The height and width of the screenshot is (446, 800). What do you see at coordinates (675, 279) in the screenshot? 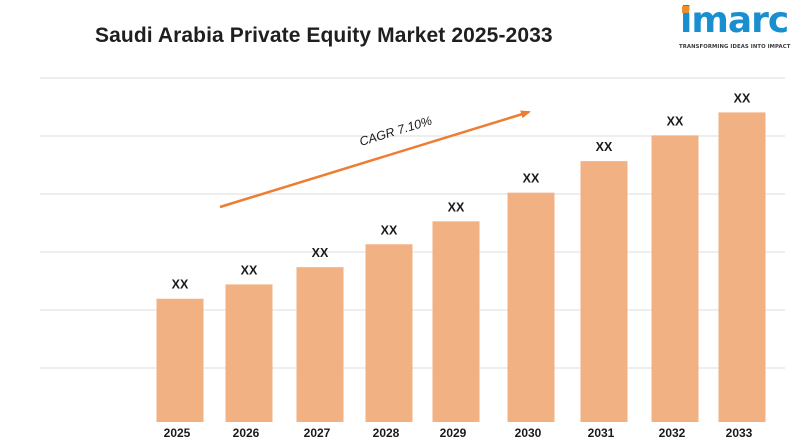
I see `bar-2032` at bounding box center [675, 279].